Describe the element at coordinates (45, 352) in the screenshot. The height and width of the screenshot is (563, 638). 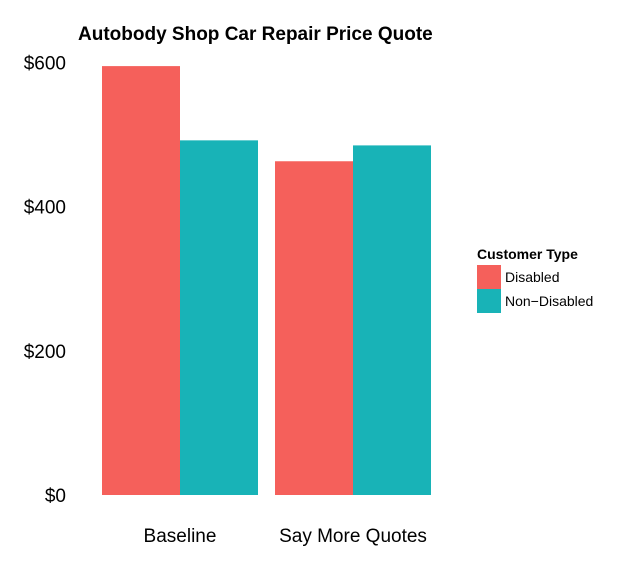
I see `y-tick-label: $200` at that location.